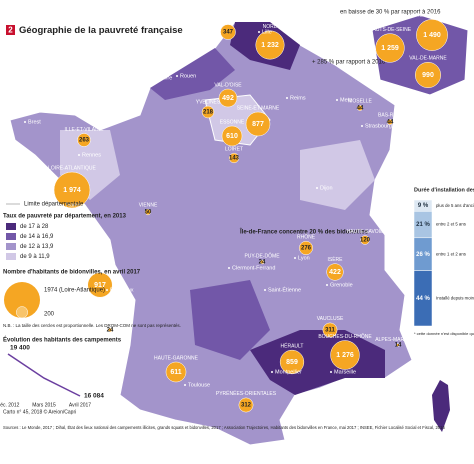 This screenshot has height=464, width=474. Describe the element at coordinates (37, 247) in the screenshot. I see `legend-label: de 12 à 13,9` at that location.